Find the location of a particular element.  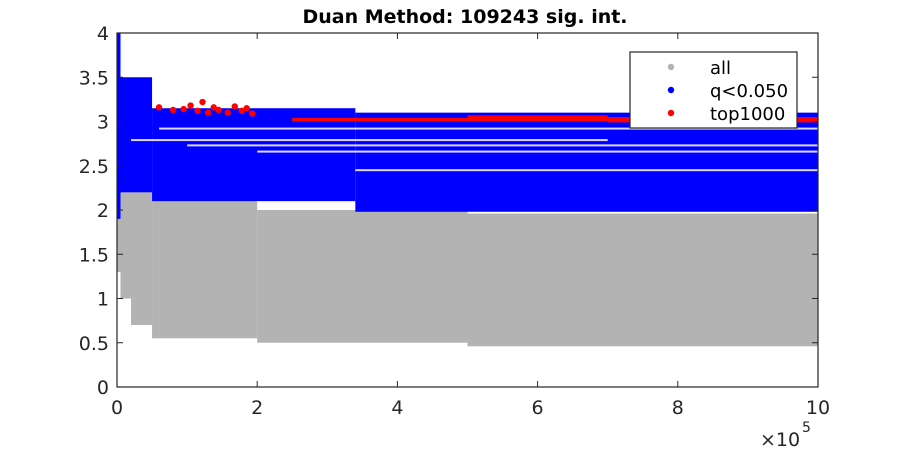

y-tick-label: 2.5 is located at coordinates (94, 167).